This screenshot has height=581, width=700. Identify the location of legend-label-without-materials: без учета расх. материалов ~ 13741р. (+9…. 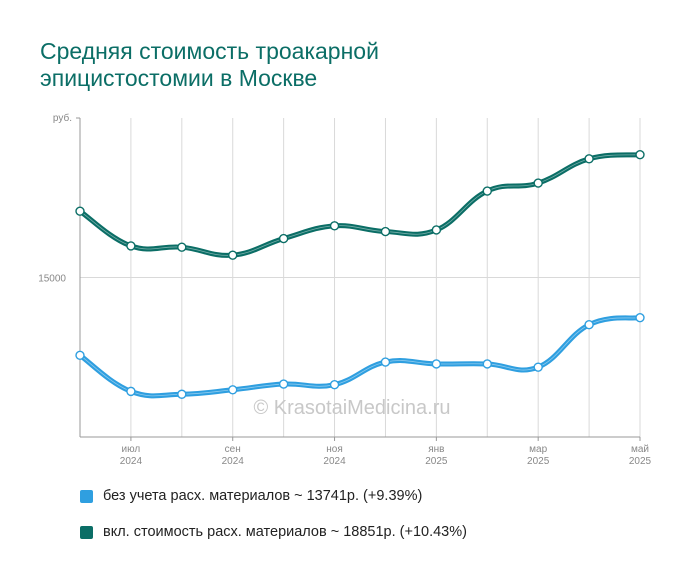
(263, 496).